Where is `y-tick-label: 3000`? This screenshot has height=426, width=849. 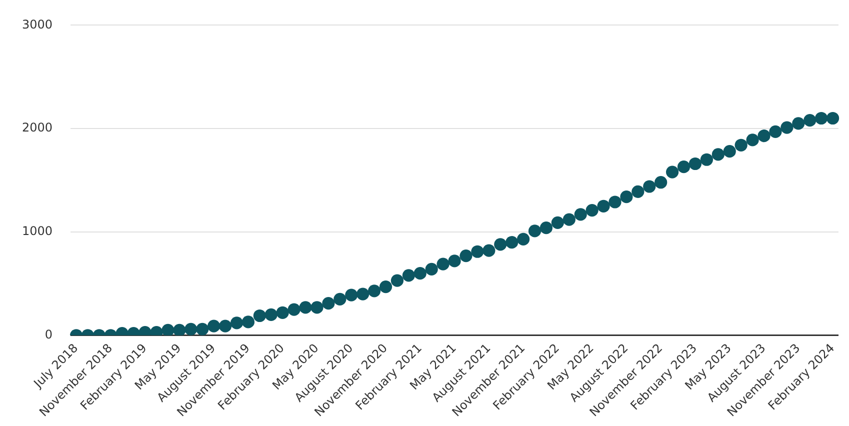 y-tick-label: 3000 is located at coordinates (37, 24).